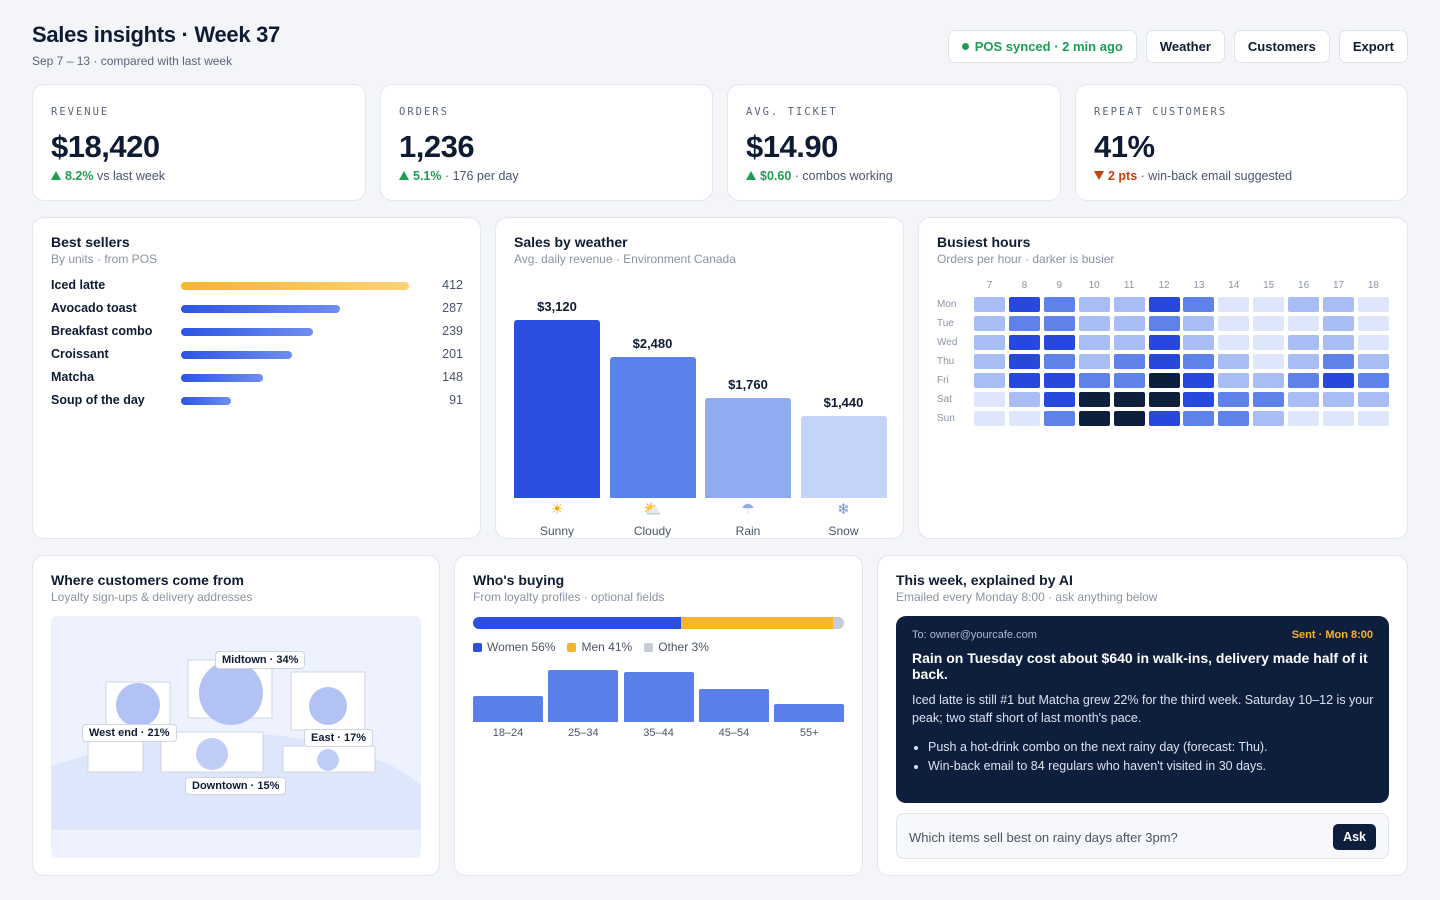 The width and height of the screenshot is (1440, 900). Describe the element at coordinates (257, 355) in the screenshot. I see `list-item: Croissant 201` at that location.